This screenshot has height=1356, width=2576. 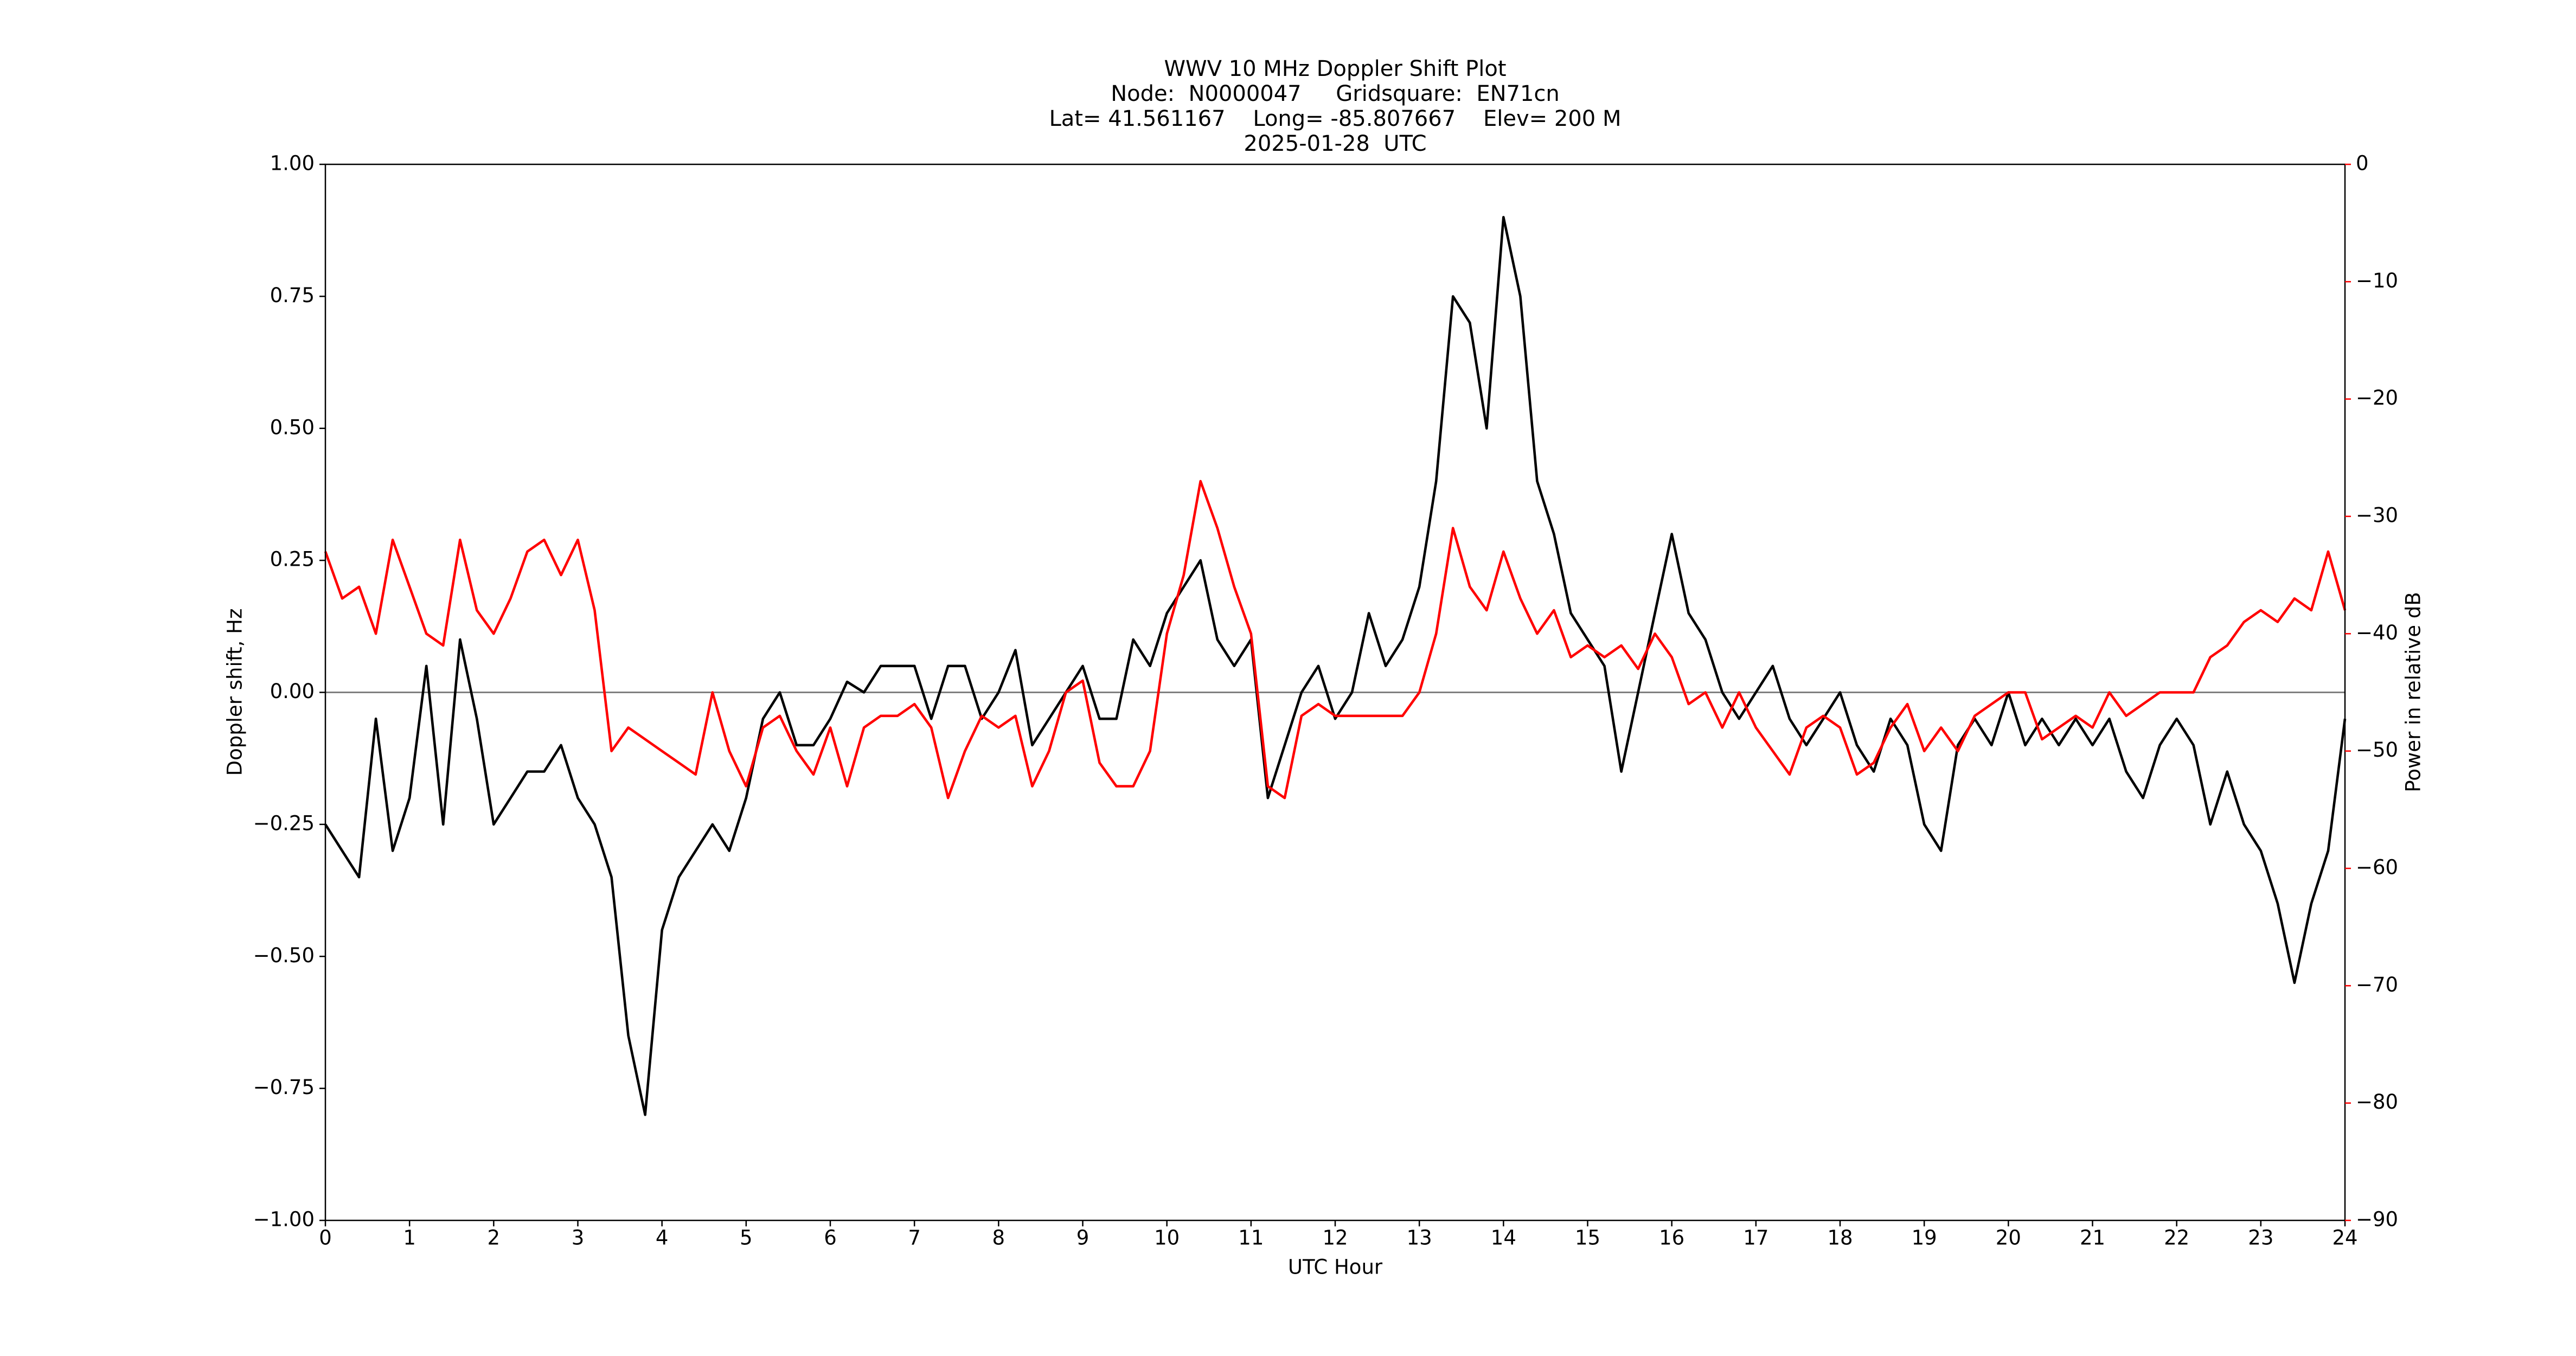 I want to click on y2-tick-label: −80, so click(x=2377, y=1102).